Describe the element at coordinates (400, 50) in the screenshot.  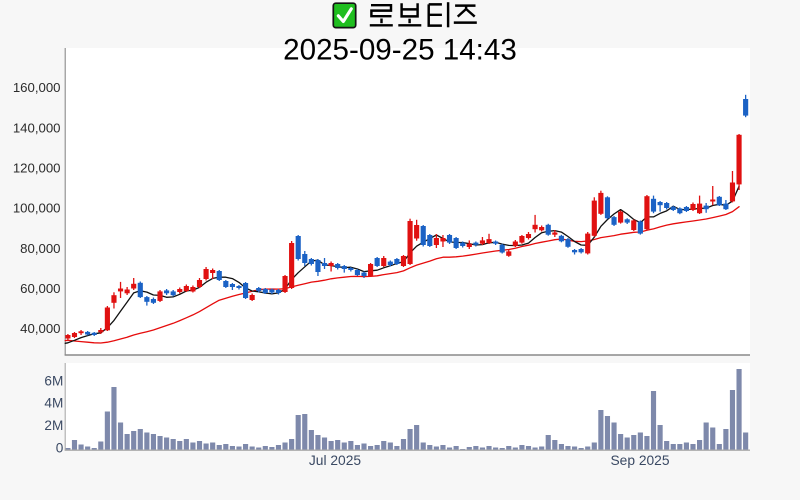
I see `svg-text: 2025-09-25 14:43` at that location.